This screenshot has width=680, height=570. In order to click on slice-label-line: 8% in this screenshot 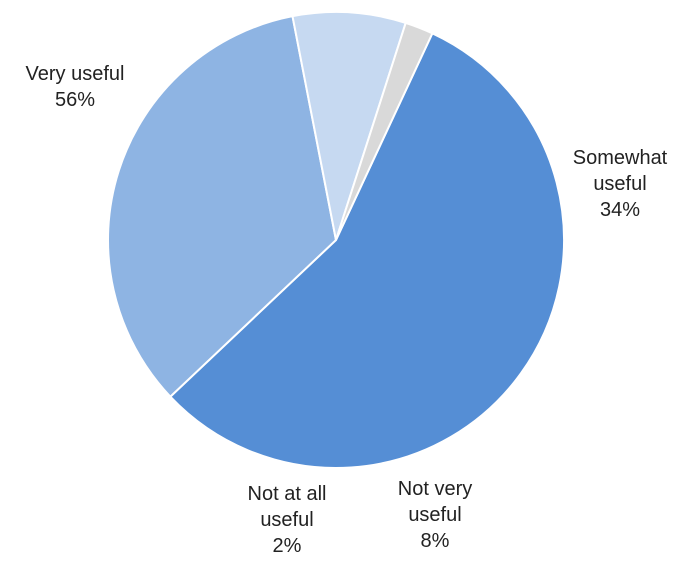, I will do `click(435, 541)`.